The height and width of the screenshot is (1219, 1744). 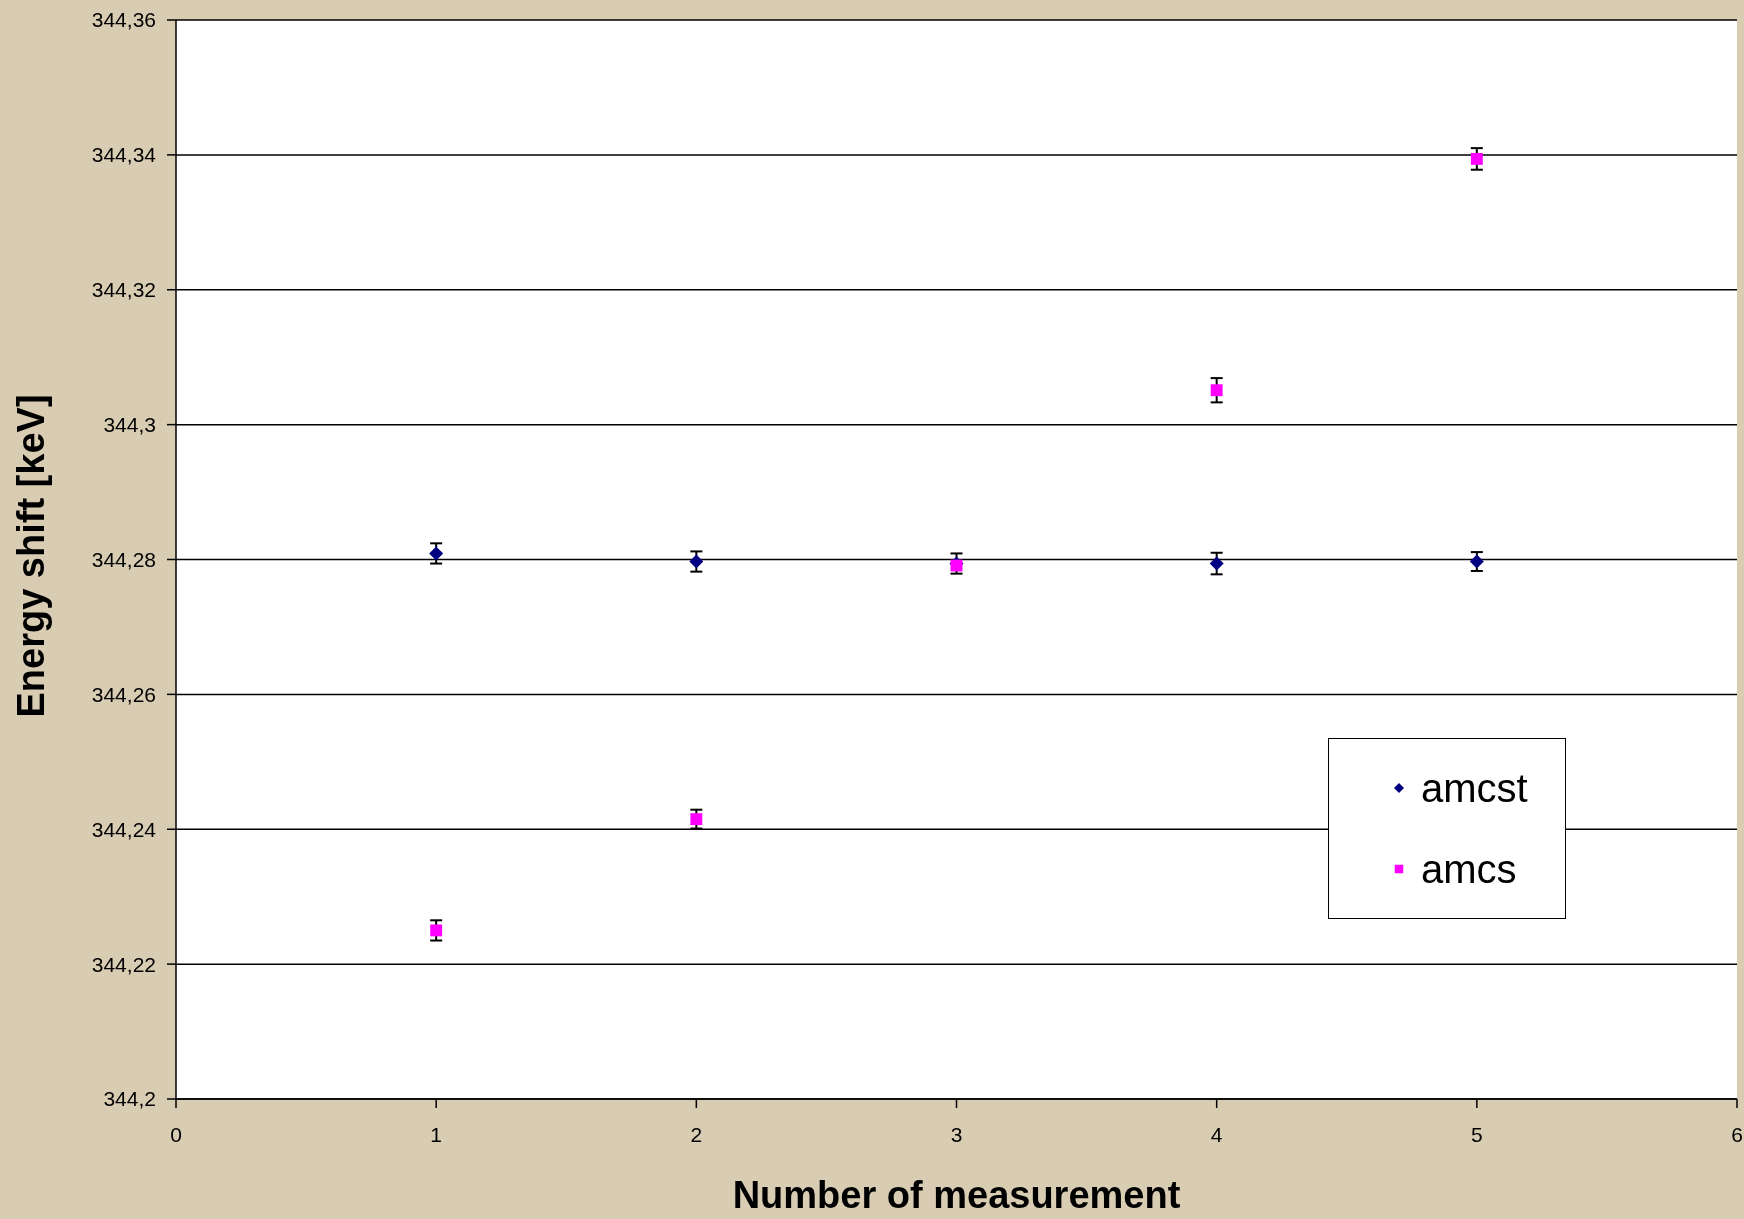 I want to click on x-tick-label: 6, so click(x=1737, y=1134).